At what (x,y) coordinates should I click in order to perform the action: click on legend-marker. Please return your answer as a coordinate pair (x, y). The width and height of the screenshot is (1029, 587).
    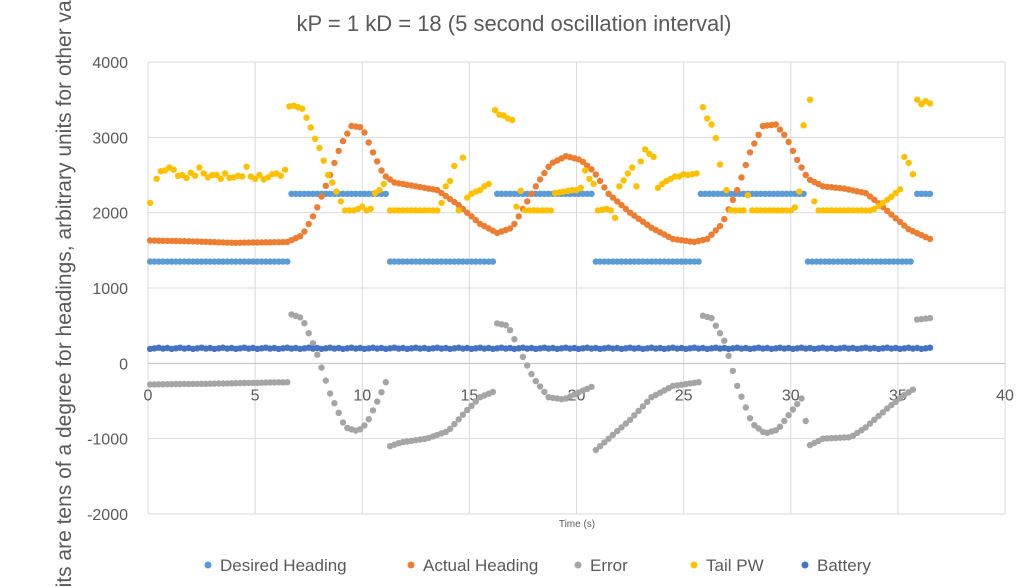
    Looking at the image, I should click on (208, 565).